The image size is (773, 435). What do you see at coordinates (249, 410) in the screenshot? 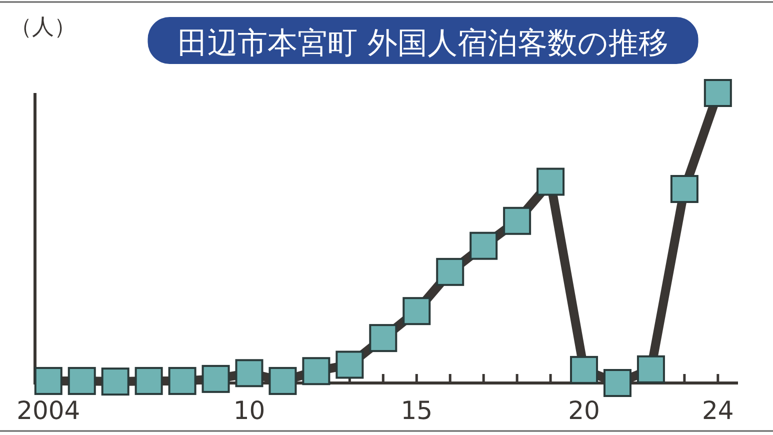
I see `x-tick-label: 10` at bounding box center [249, 410].